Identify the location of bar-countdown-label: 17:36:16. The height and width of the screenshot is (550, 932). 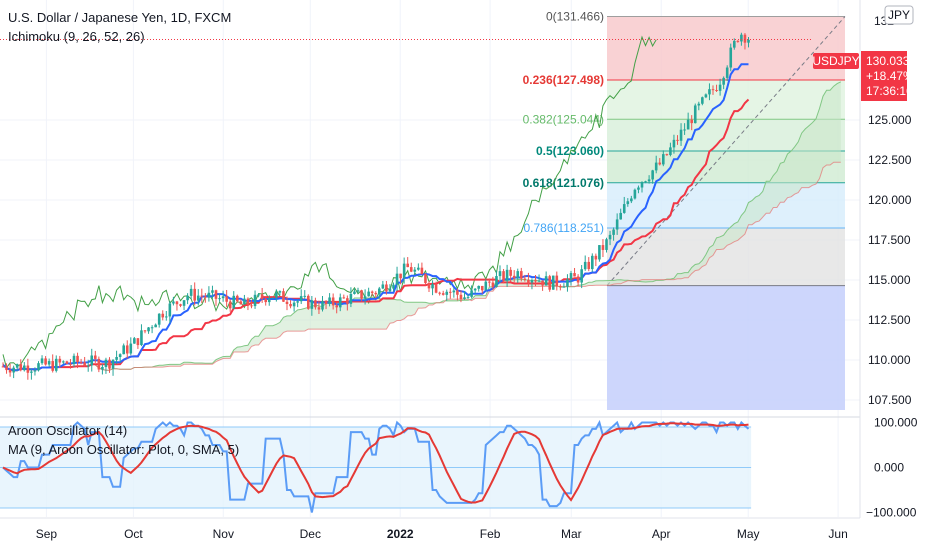
(889, 91).